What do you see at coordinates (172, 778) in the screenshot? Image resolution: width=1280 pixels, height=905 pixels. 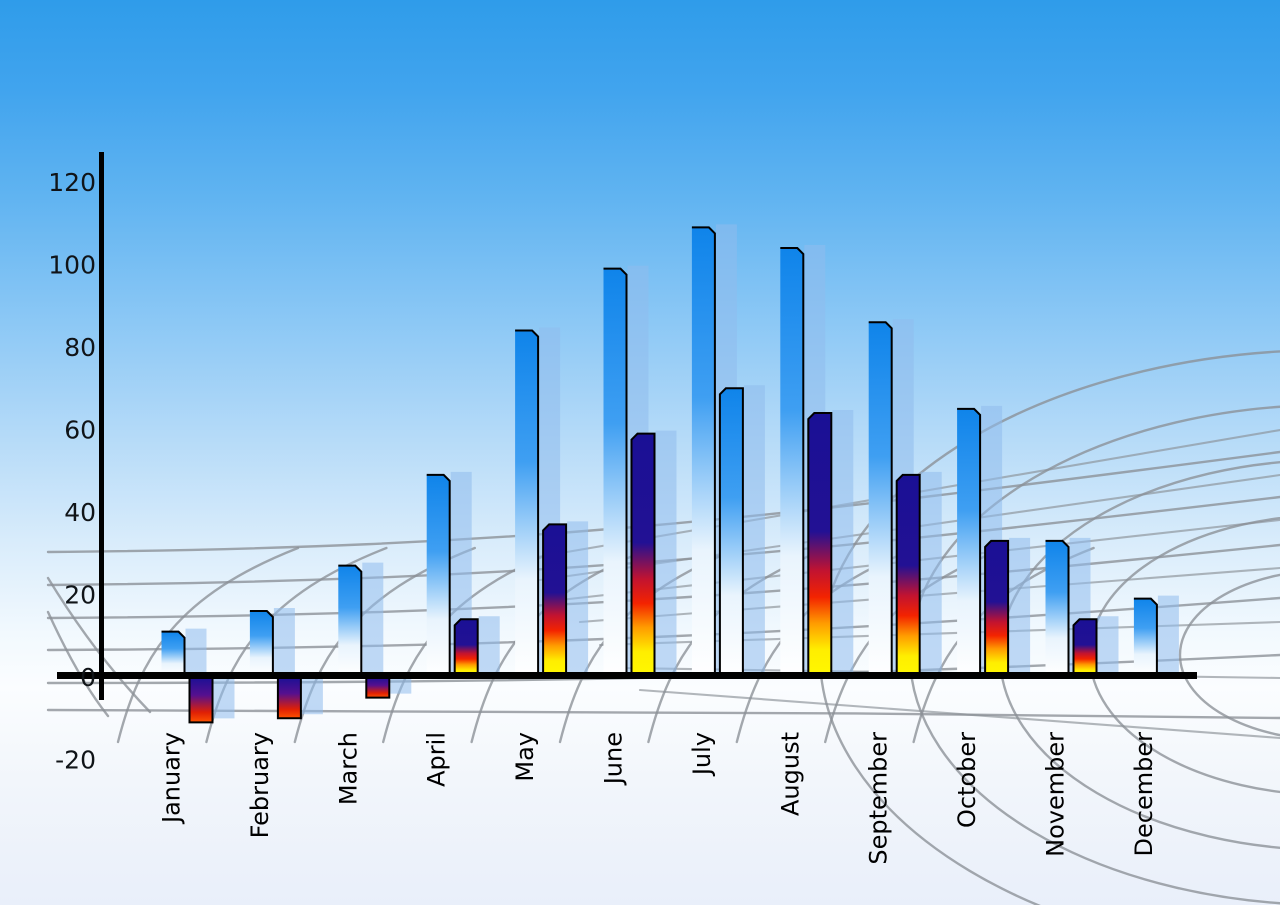 I see `x-label-january: January` at bounding box center [172, 778].